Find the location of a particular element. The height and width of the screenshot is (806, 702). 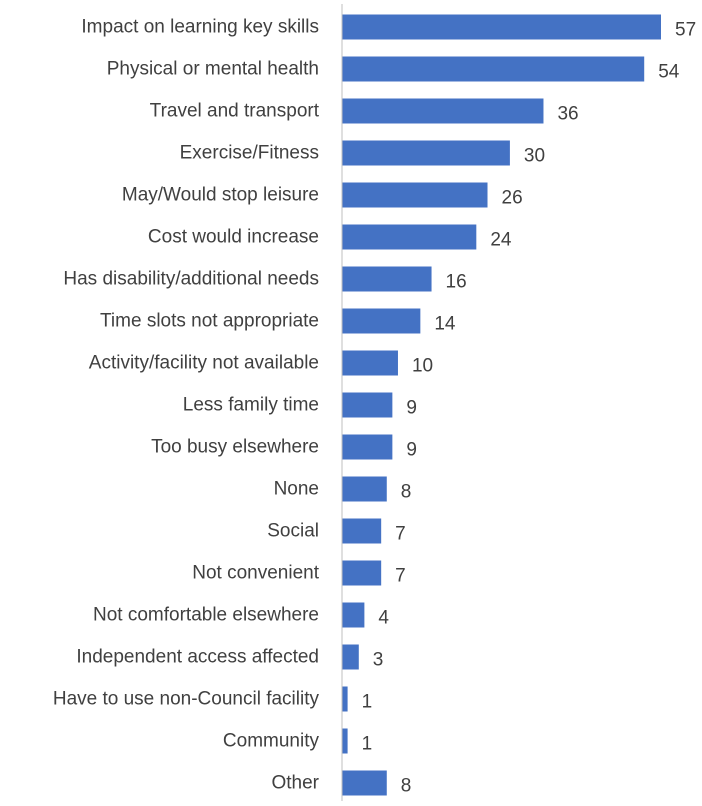

data-label: 54 is located at coordinates (669, 72).